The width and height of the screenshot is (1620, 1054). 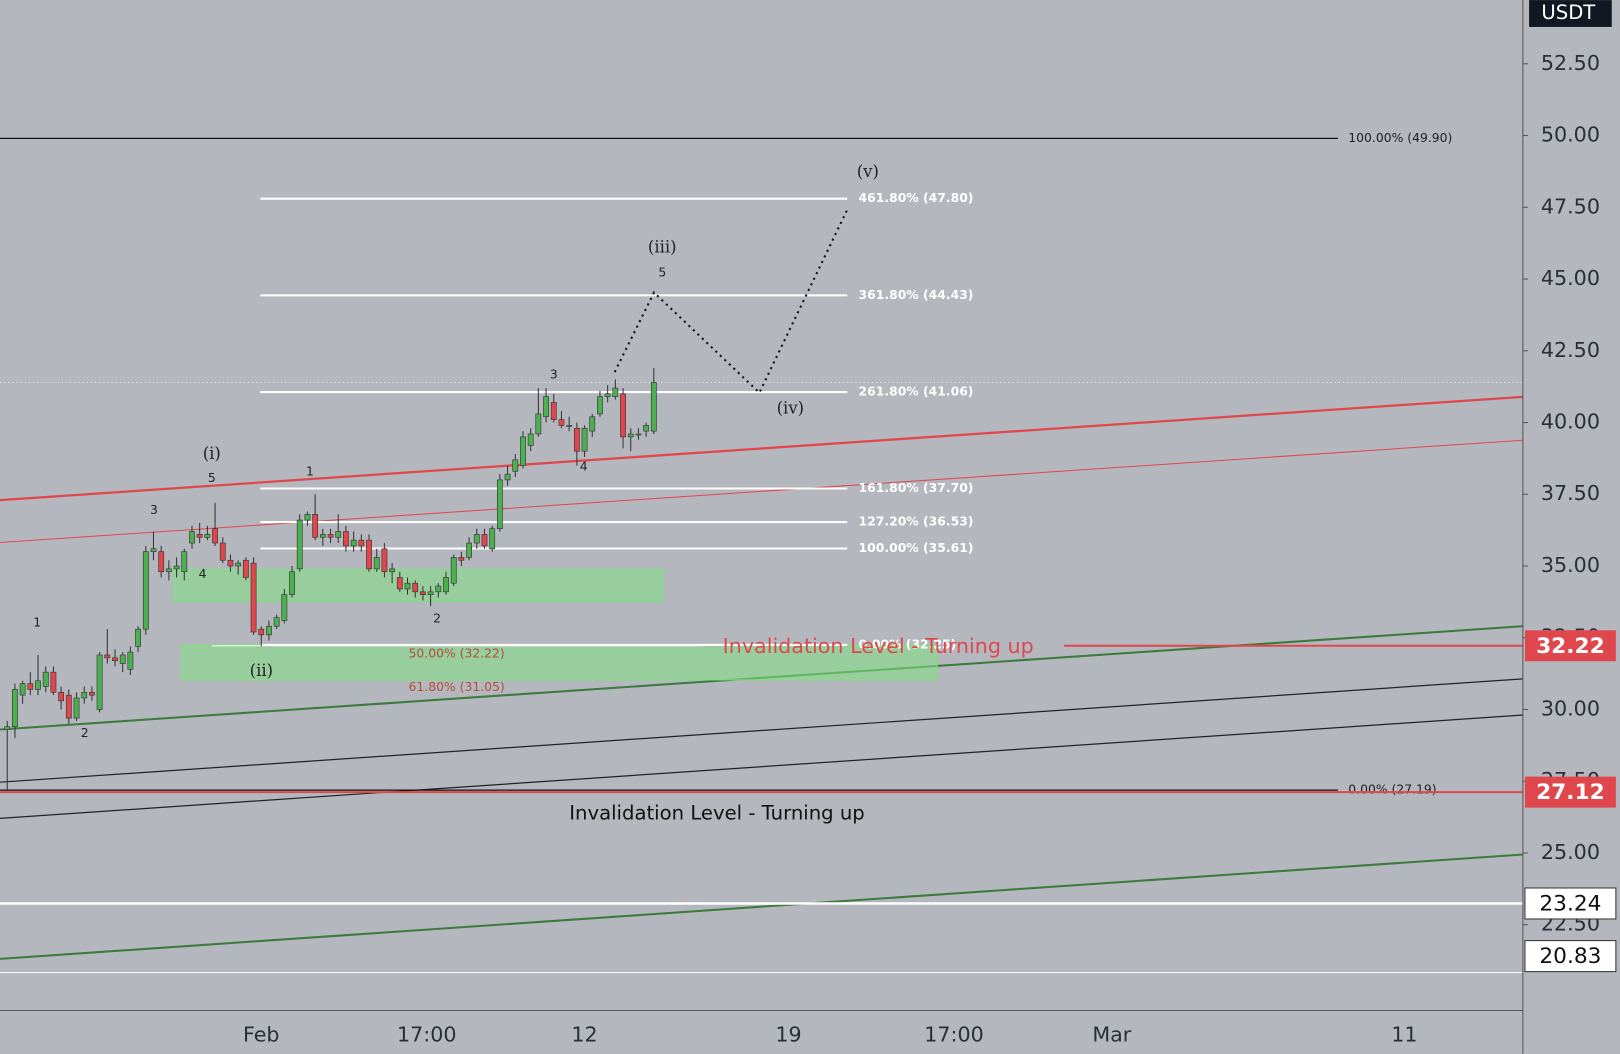 What do you see at coordinates (261, 670) in the screenshot?
I see `wave-label: (ii)` at bounding box center [261, 670].